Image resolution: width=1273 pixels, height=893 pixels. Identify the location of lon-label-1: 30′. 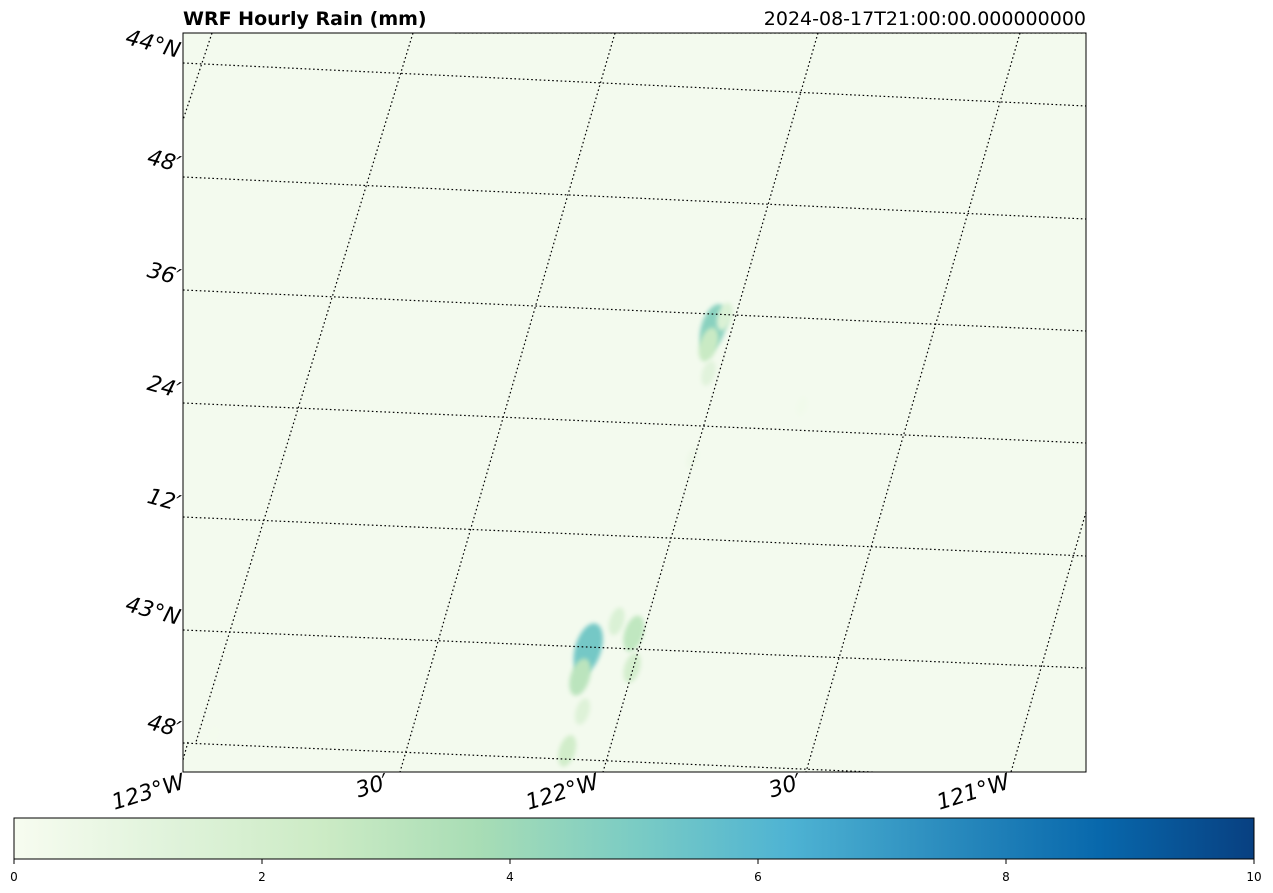
(372, 787).